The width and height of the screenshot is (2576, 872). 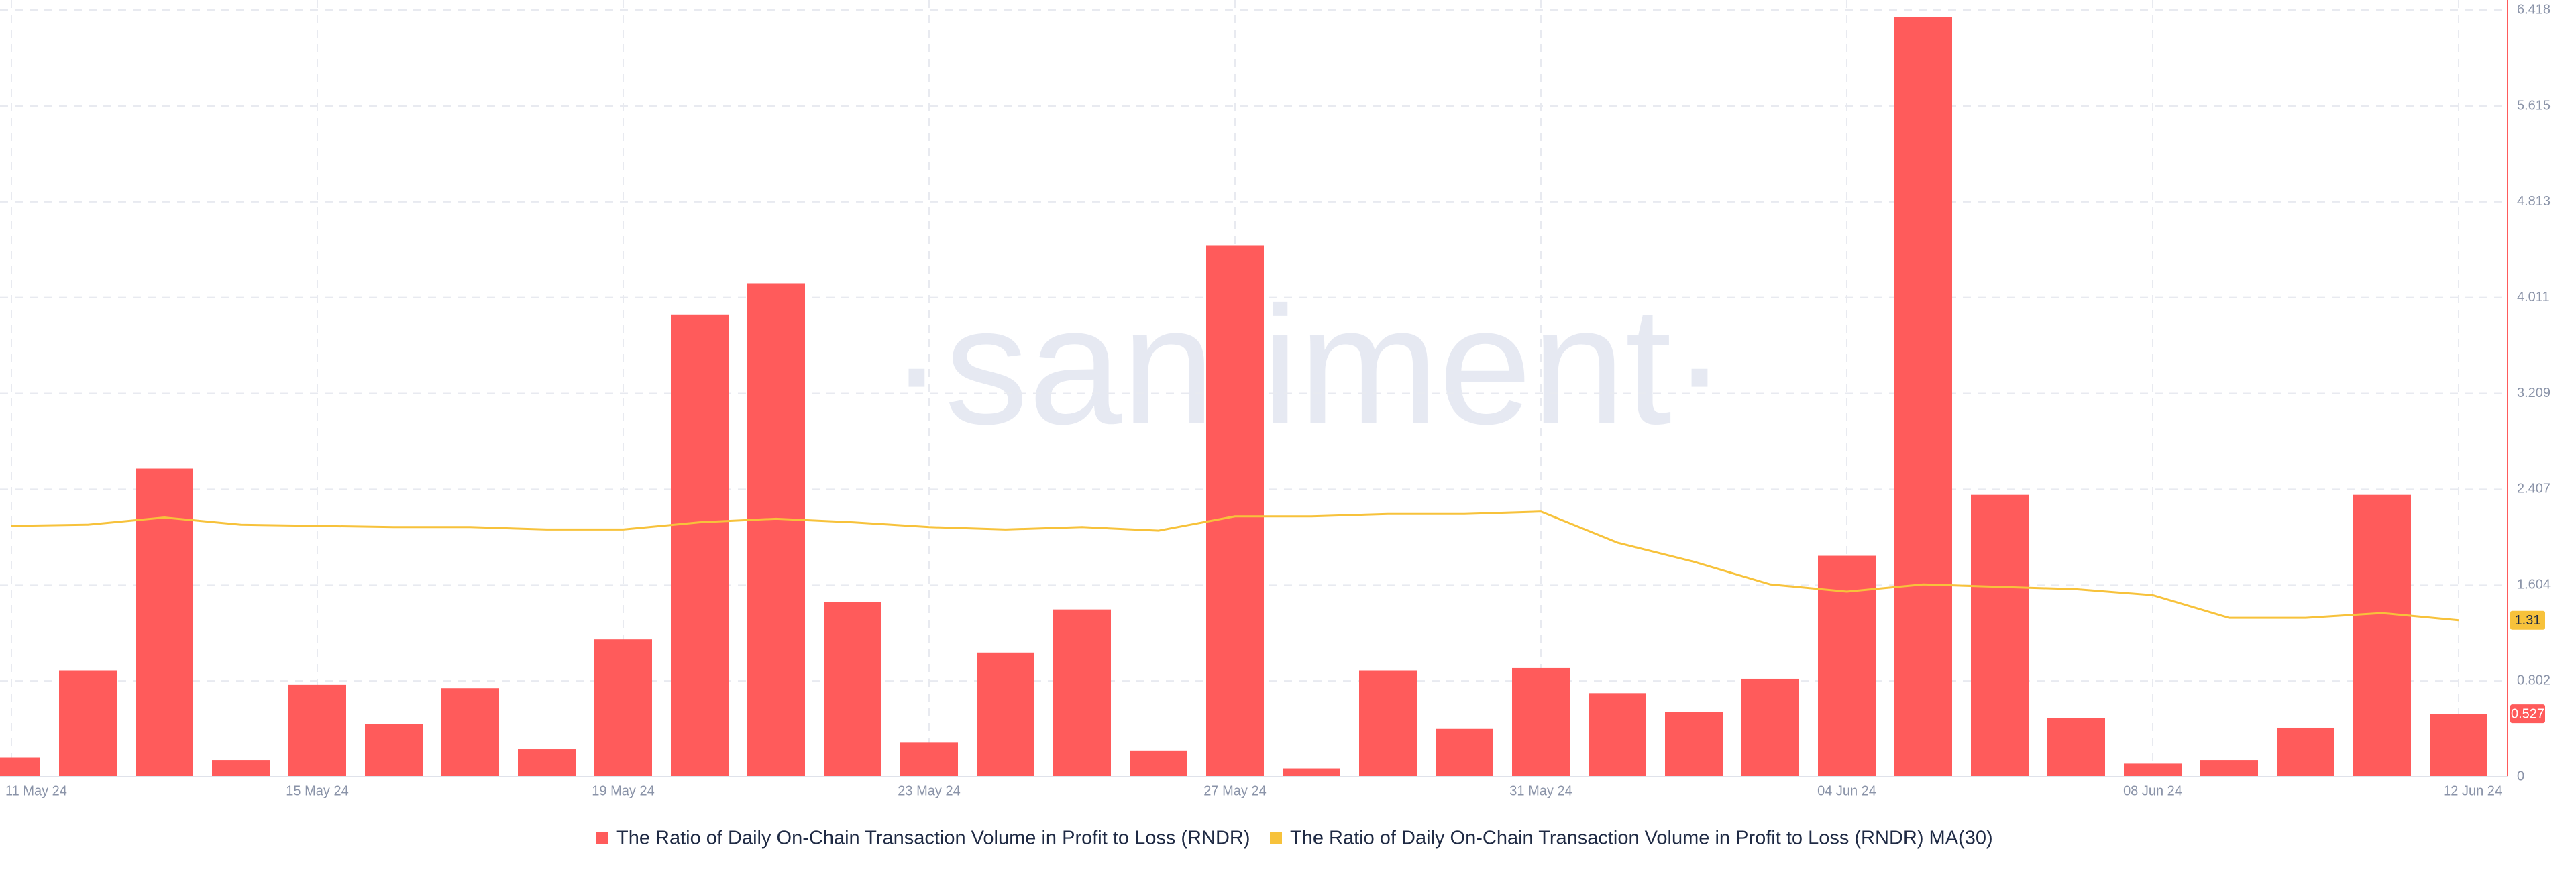 I want to click on x-tick-label: 11 May 24, so click(x=36, y=790).